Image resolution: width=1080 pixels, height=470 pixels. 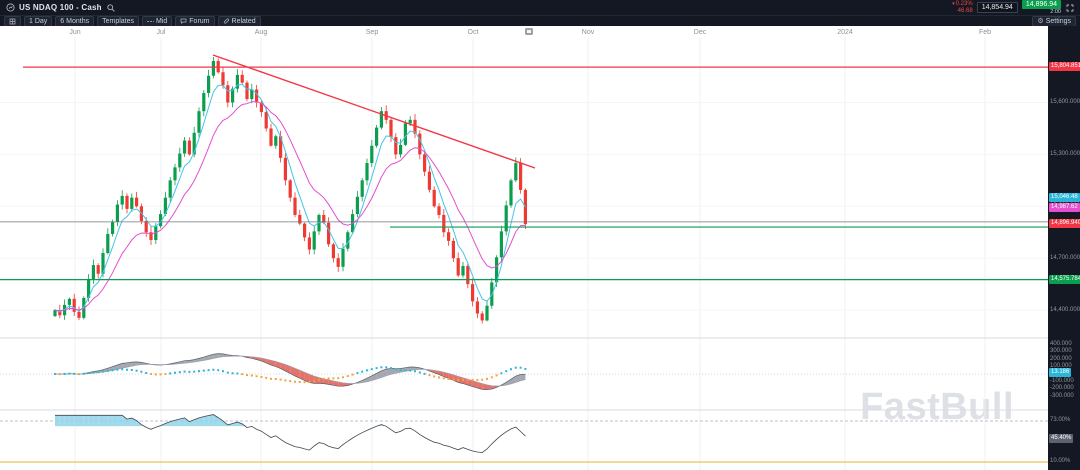 What do you see at coordinates (1065, 257) in the screenshot?
I see `axis-tick-label: 14,700.000` at bounding box center [1065, 257].